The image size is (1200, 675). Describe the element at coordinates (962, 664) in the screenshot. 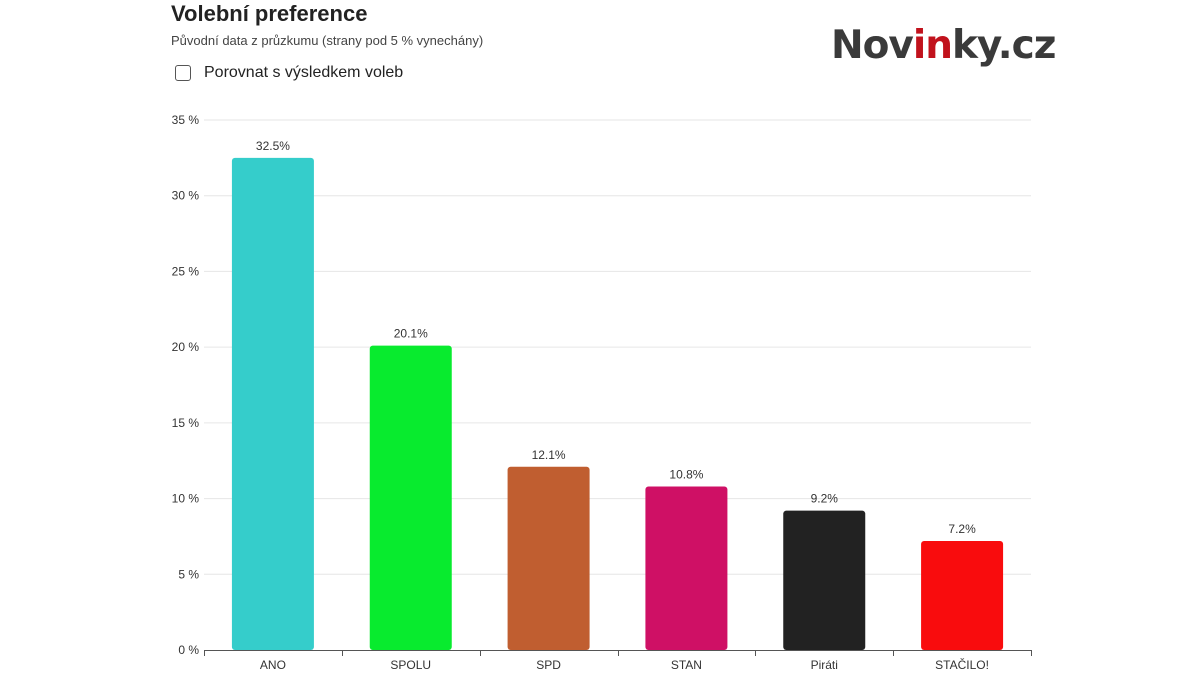

I see `x-tick-label: STAČILO!` at that location.